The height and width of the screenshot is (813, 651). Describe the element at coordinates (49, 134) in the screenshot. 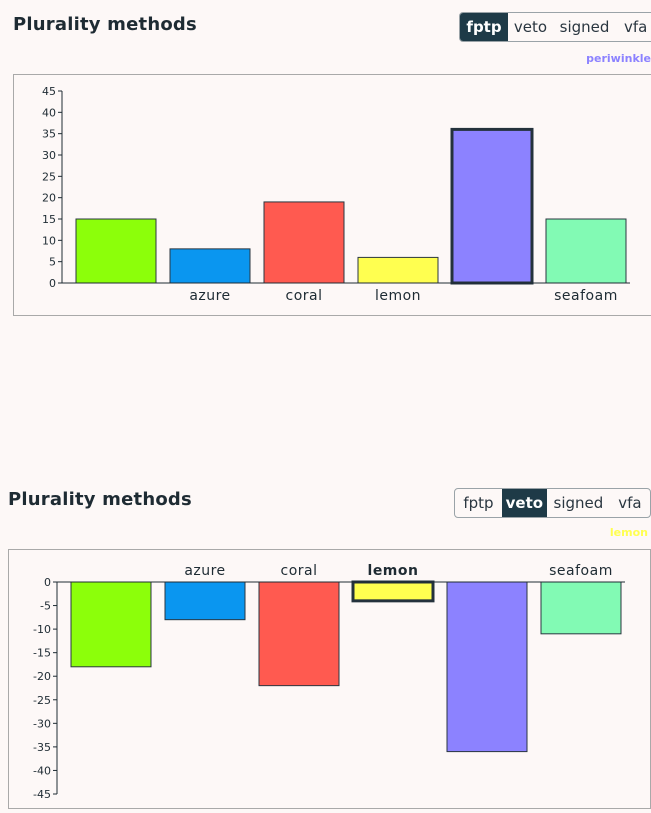

I see `y-tick-label: 35` at that location.